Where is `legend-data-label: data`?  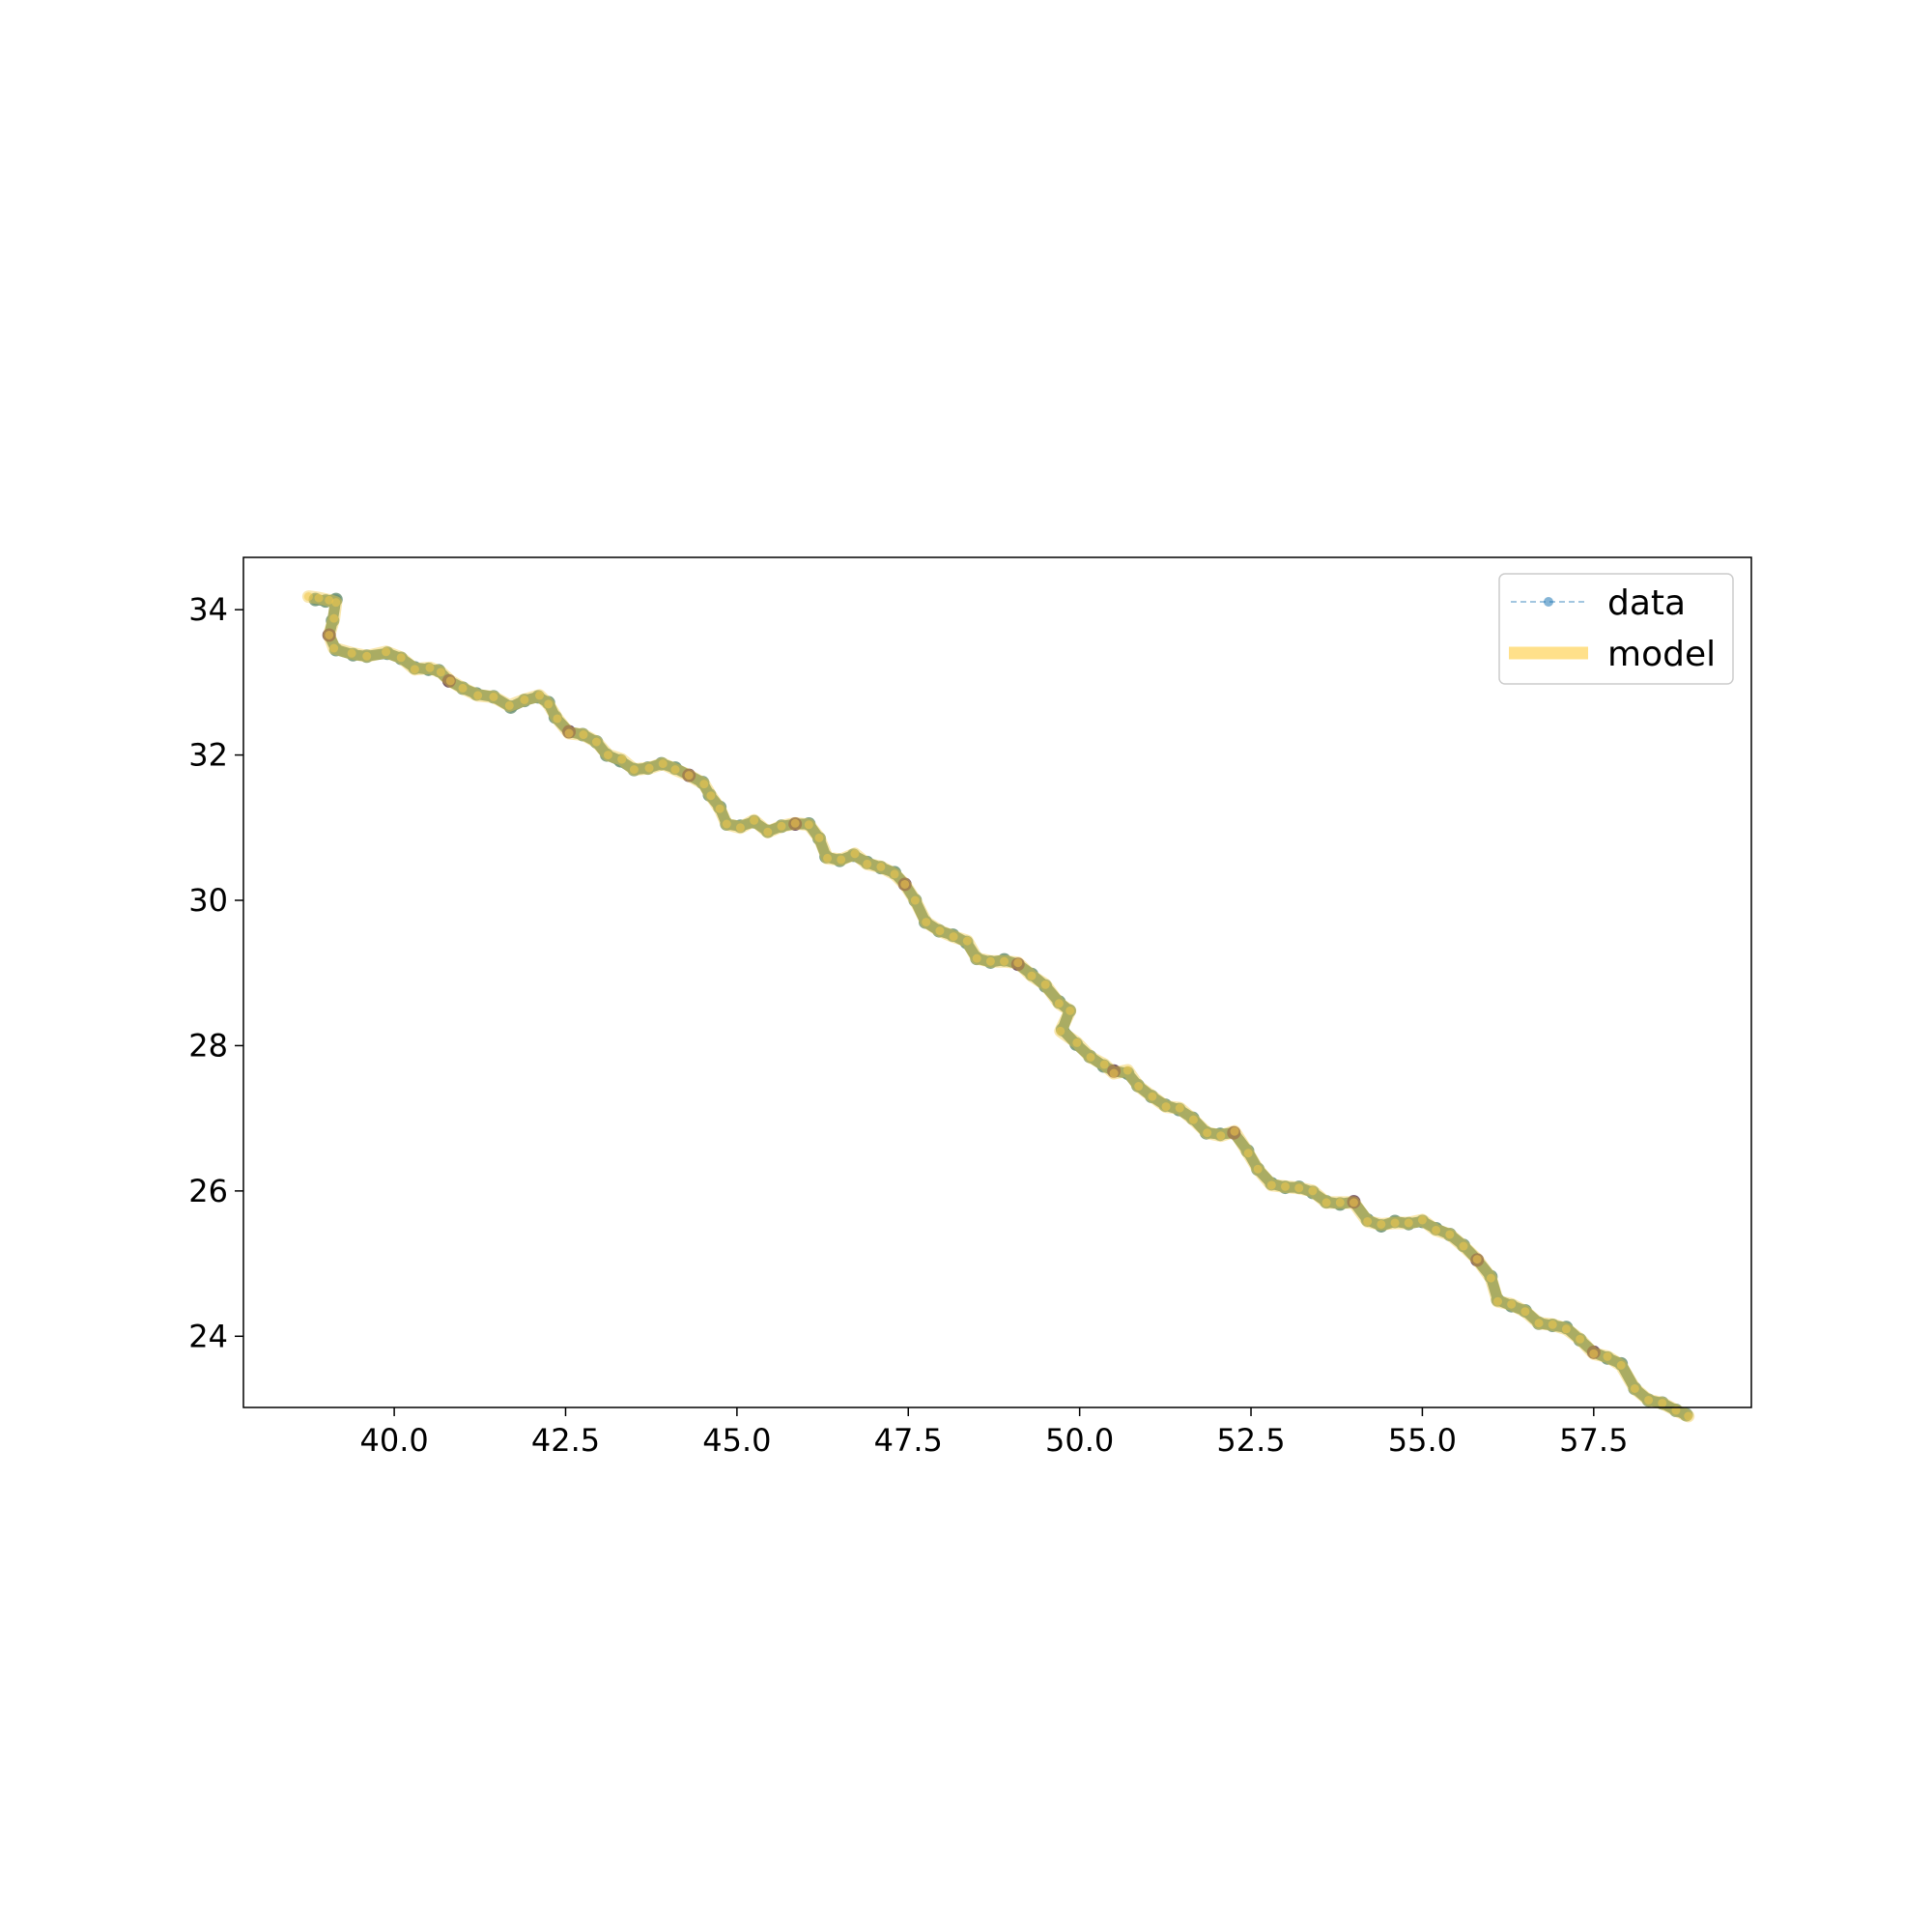 legend-data-label: data is located at coordinates (1646, 603).